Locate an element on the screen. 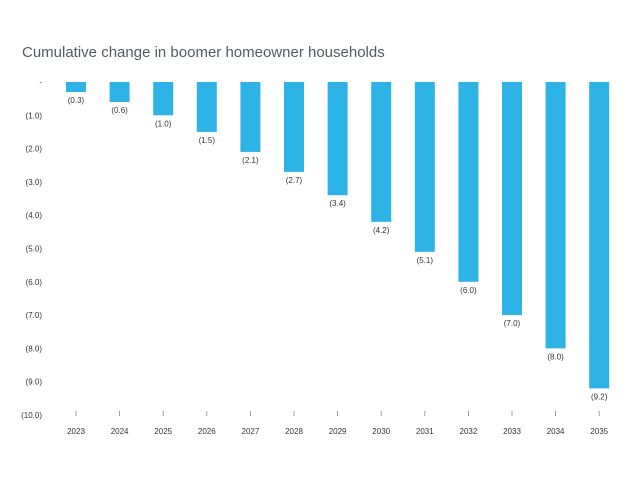 The image size is (640, 480). data-label-2034: (8.0) is located at coordinates (555, 356).